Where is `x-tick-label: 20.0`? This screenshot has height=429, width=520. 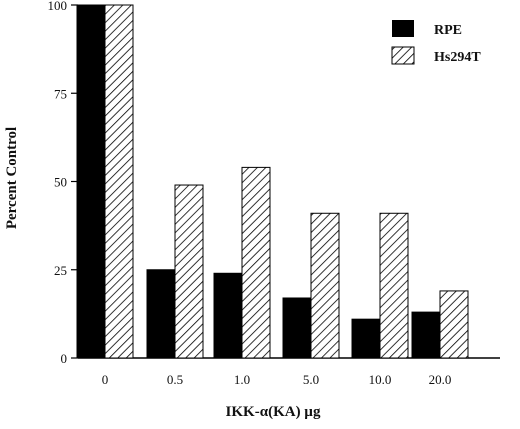 x-tick-label: 20.0 is located at coordinates (440, 379).